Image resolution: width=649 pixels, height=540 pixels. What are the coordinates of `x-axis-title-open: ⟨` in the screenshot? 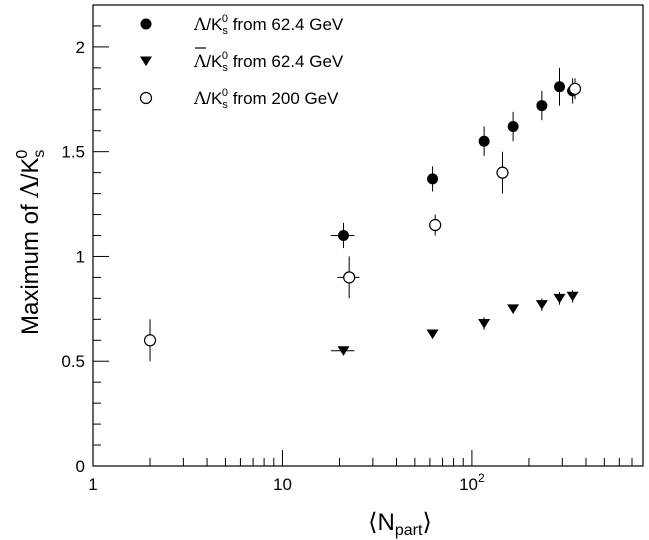 It's located at (372, 522).